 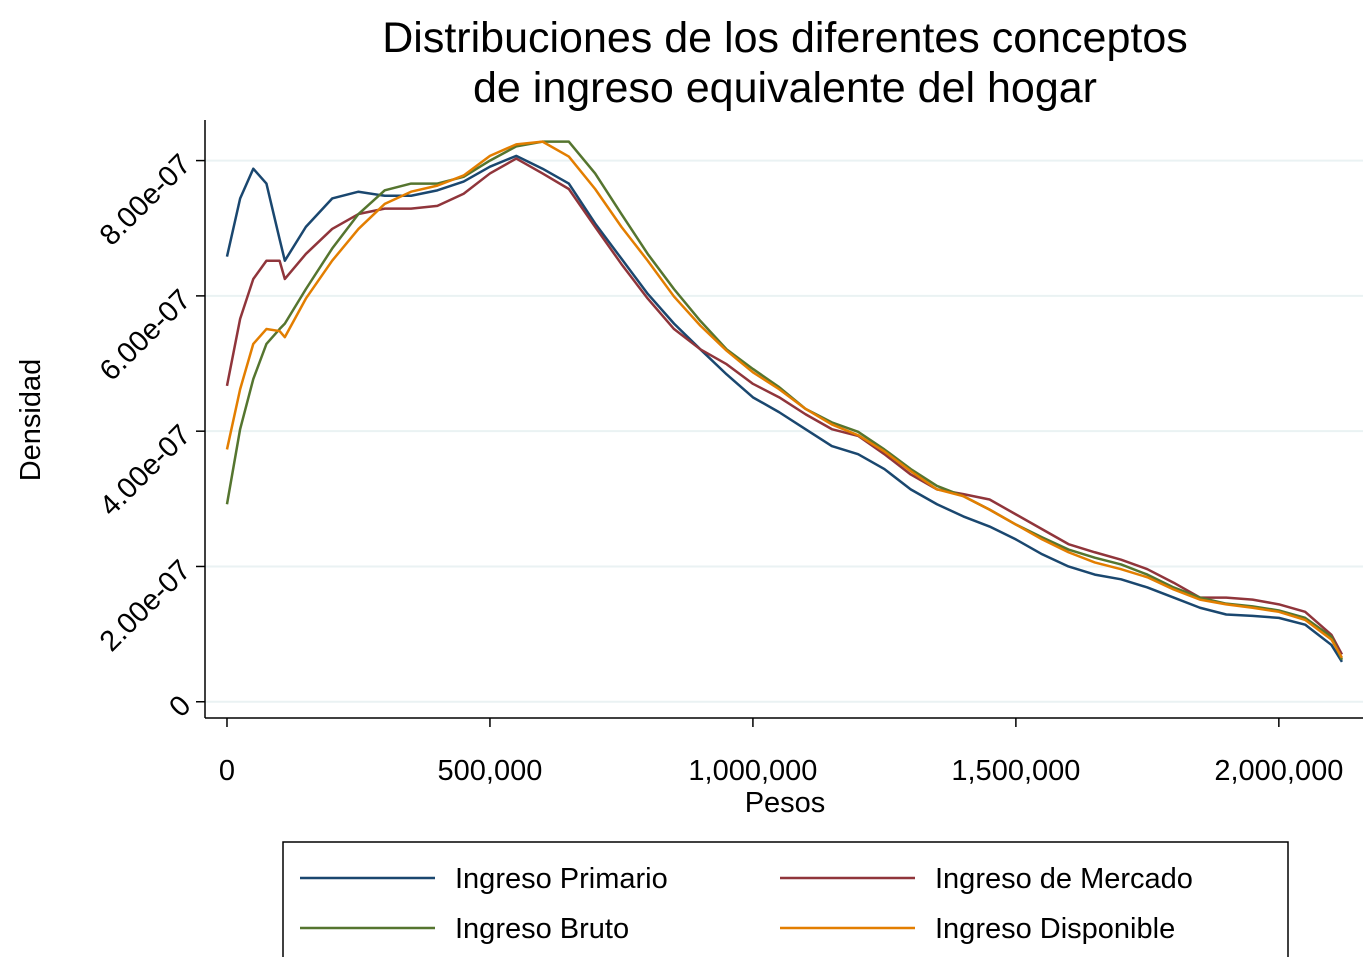 I want to click on x-tick-label: 0, so click(x=227, y=771).